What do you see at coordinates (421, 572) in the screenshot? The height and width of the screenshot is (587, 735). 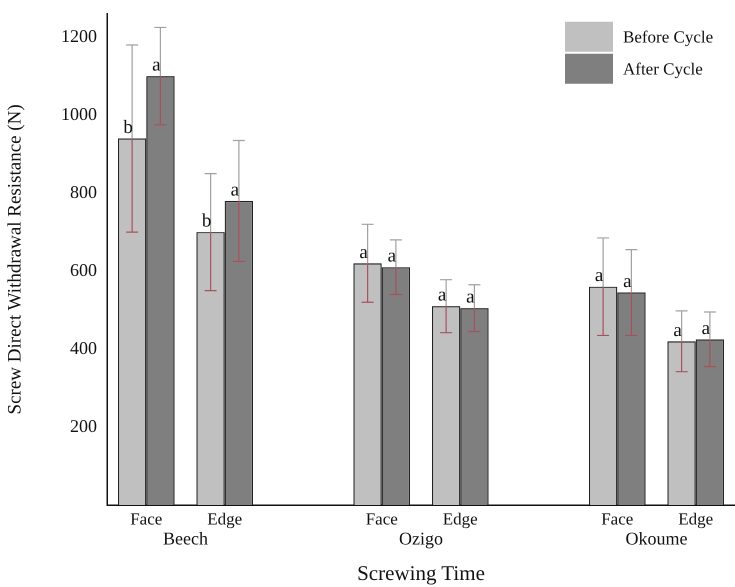 I see `x-axis-title: Screwing Time` at bounding box center [421, 572].